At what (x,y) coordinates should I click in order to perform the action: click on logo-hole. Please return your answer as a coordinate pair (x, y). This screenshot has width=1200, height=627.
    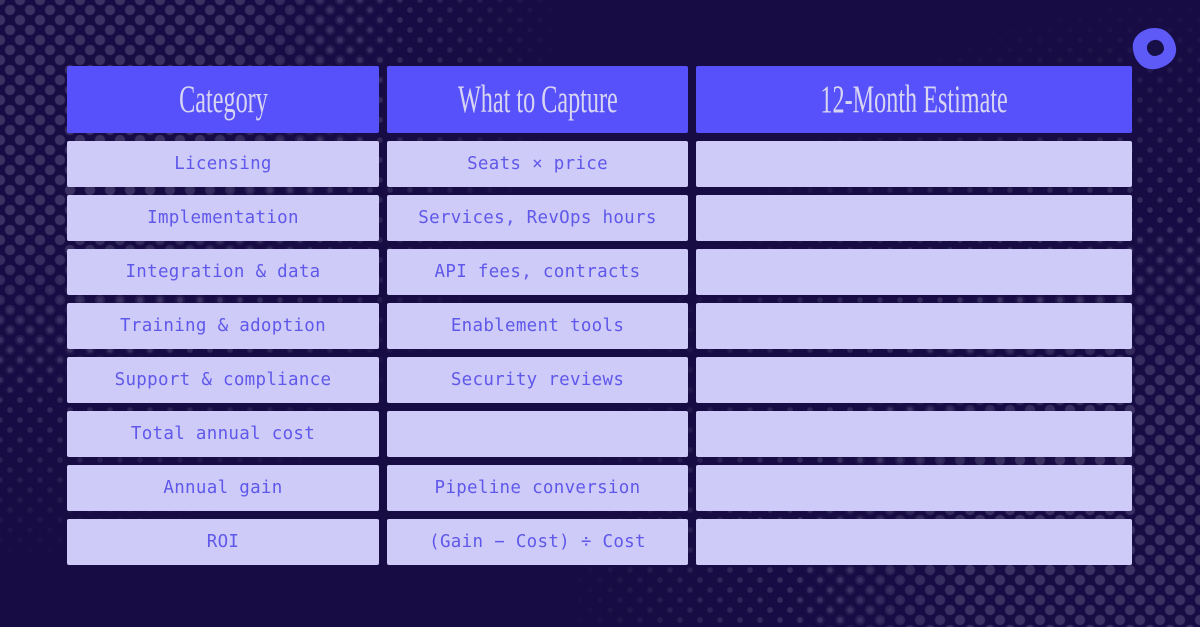
    Looking at the image, I should click on (1155, 48).